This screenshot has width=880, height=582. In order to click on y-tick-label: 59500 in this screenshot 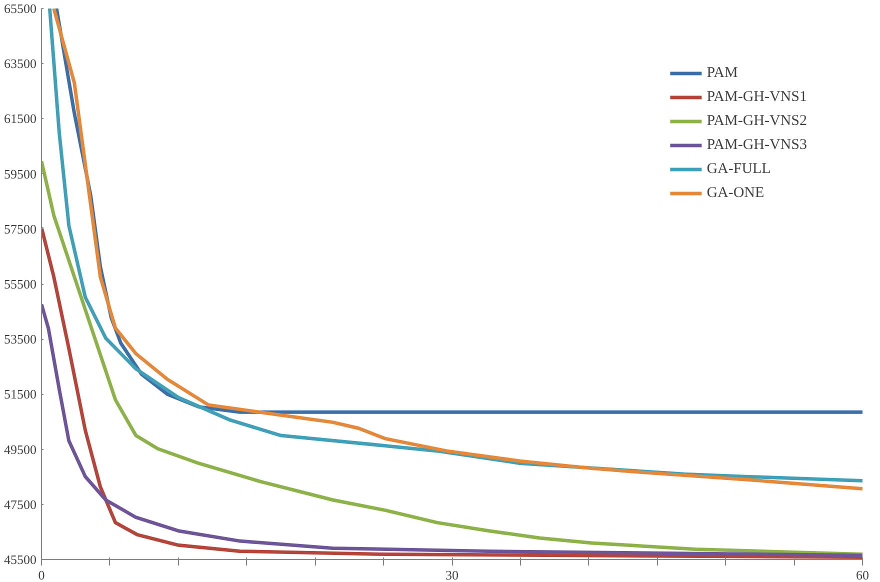, I will do `click(20, 174)`.